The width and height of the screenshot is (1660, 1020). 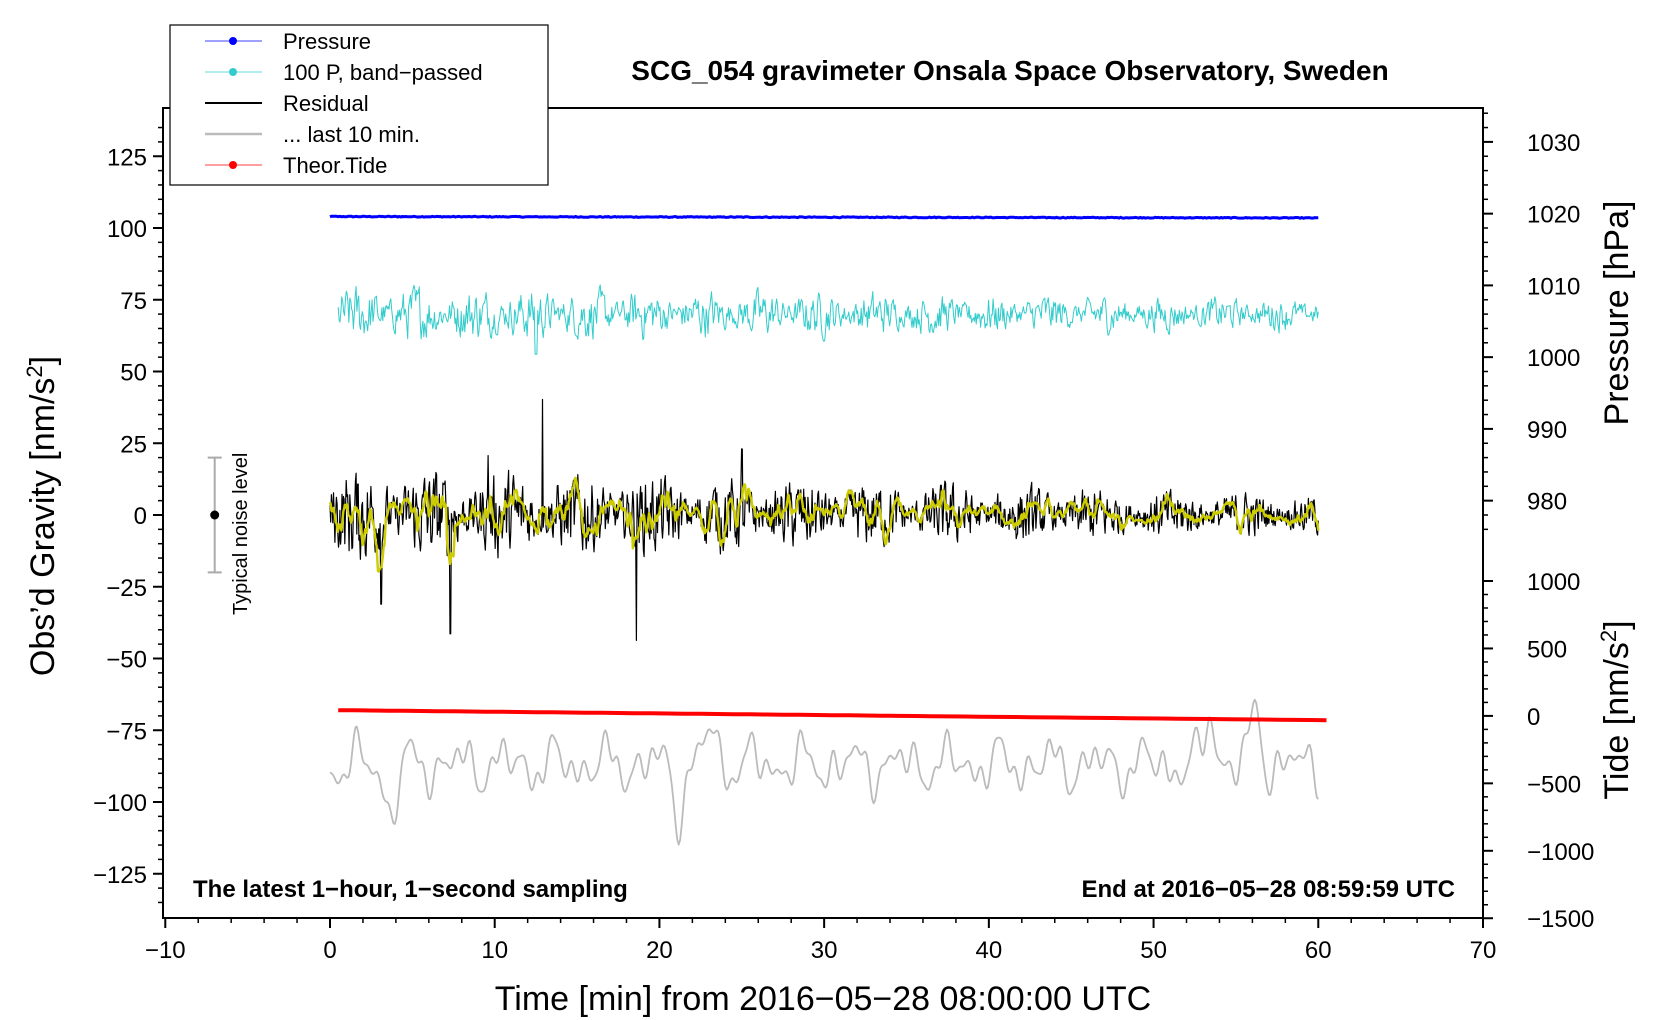 I want to click on y-axis-pressure: 1030 1020 1010 1000 990 980, so click(x=1531, y=321).